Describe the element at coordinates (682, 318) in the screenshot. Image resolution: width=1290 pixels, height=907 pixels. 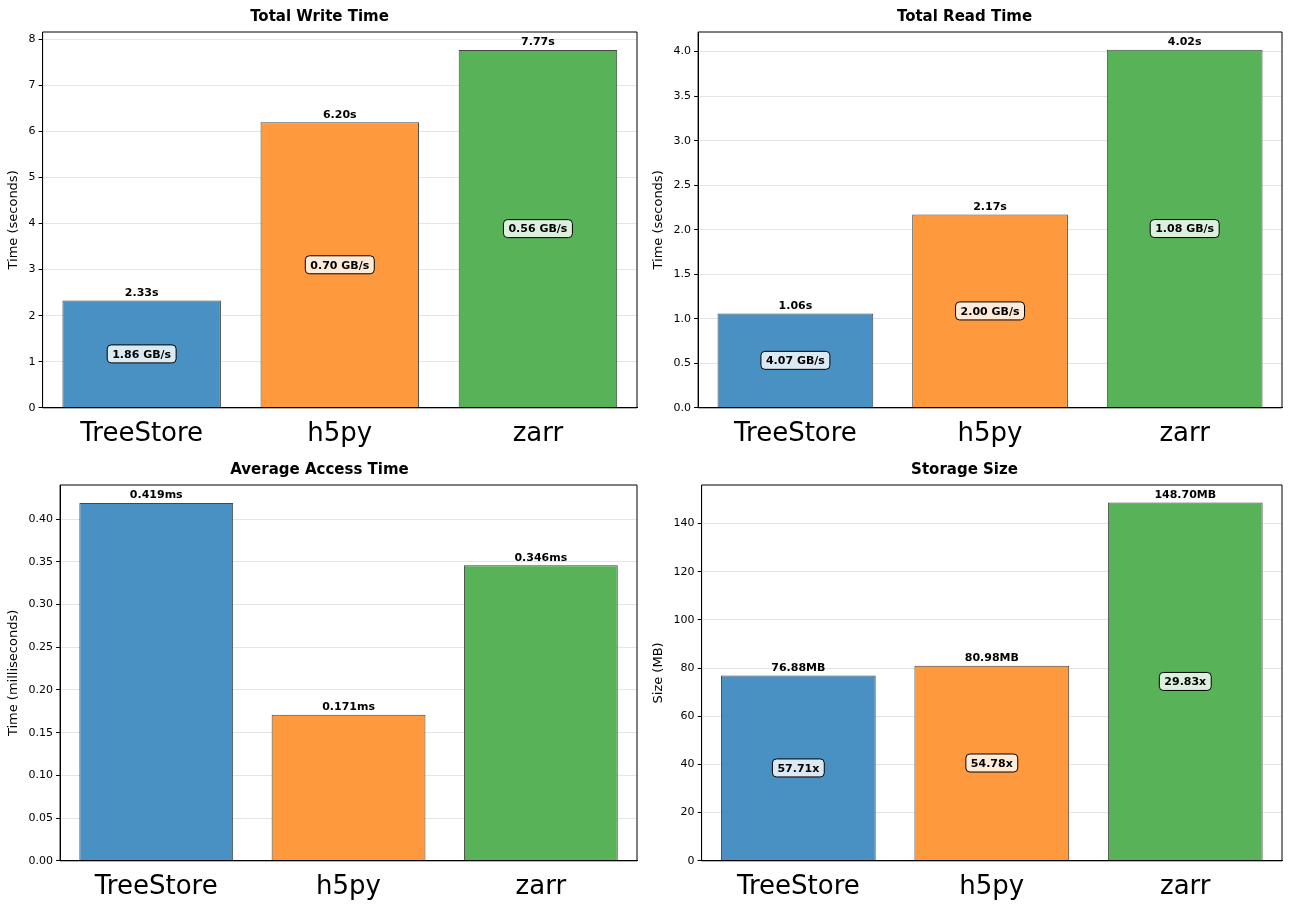
I see `y-tick-label: 1.0` at that location.